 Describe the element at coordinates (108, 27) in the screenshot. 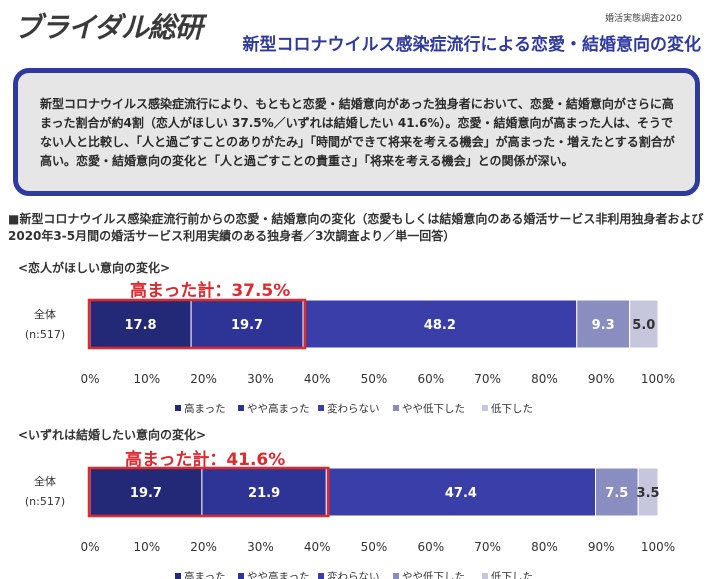

I see `brand-logo: ブライダル総研` at that location.